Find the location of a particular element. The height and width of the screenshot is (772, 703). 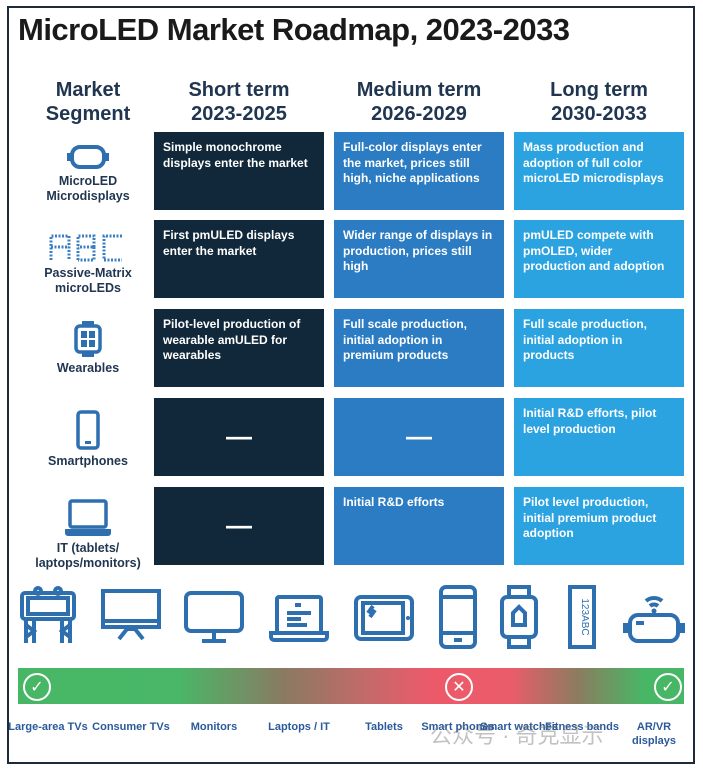

medium-term-cell: Initial R&D efforts is located at coordinates (419, 526).